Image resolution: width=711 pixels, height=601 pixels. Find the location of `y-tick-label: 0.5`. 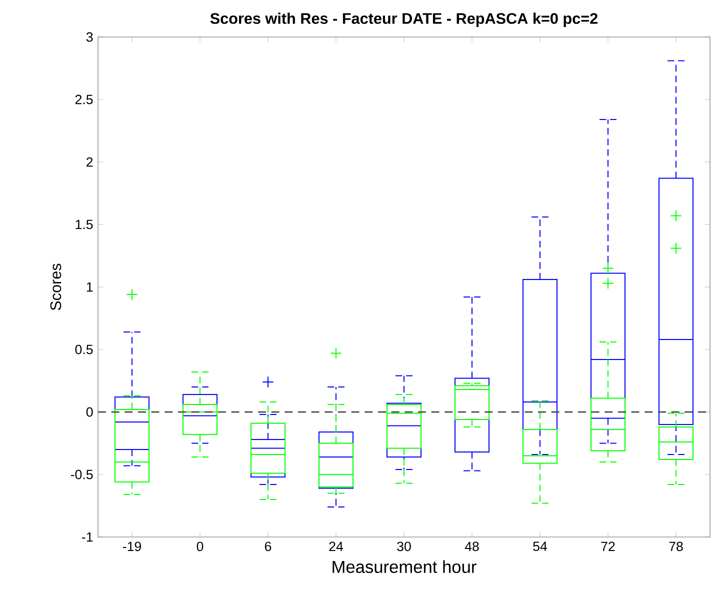

y-tick-label: 0.5 is located at coordinates (84, 349).